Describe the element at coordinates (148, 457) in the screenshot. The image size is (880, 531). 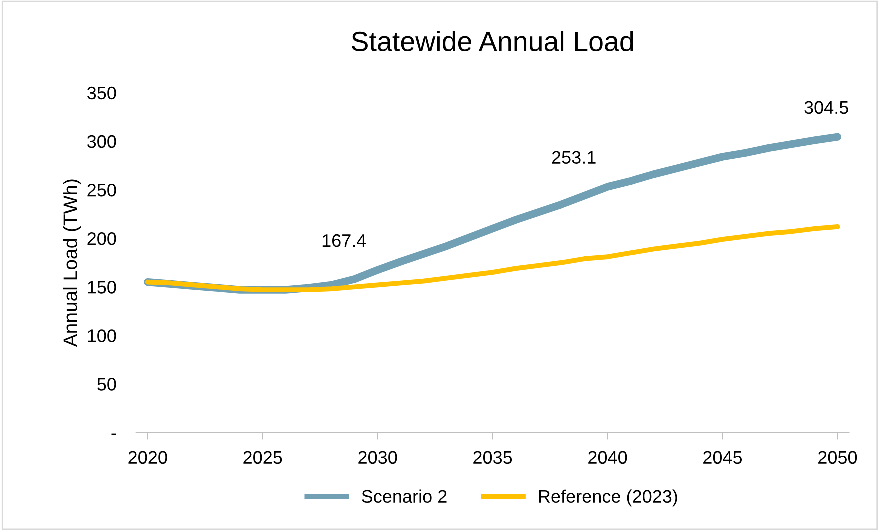
I see `x-tick-label: 2020` at that location.